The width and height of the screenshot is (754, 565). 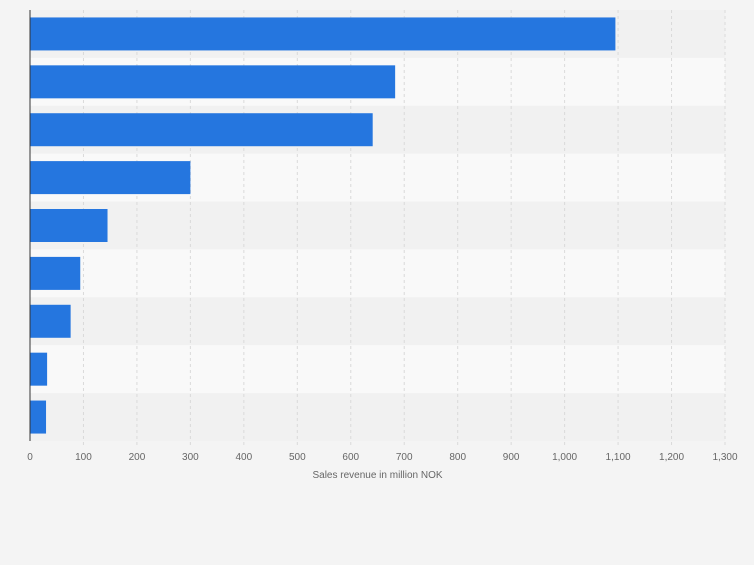 What do you see at coordinates (671, 457) in the screenshot?
I see `x-tick-label: 1,200` at bounding box center [671, 457].